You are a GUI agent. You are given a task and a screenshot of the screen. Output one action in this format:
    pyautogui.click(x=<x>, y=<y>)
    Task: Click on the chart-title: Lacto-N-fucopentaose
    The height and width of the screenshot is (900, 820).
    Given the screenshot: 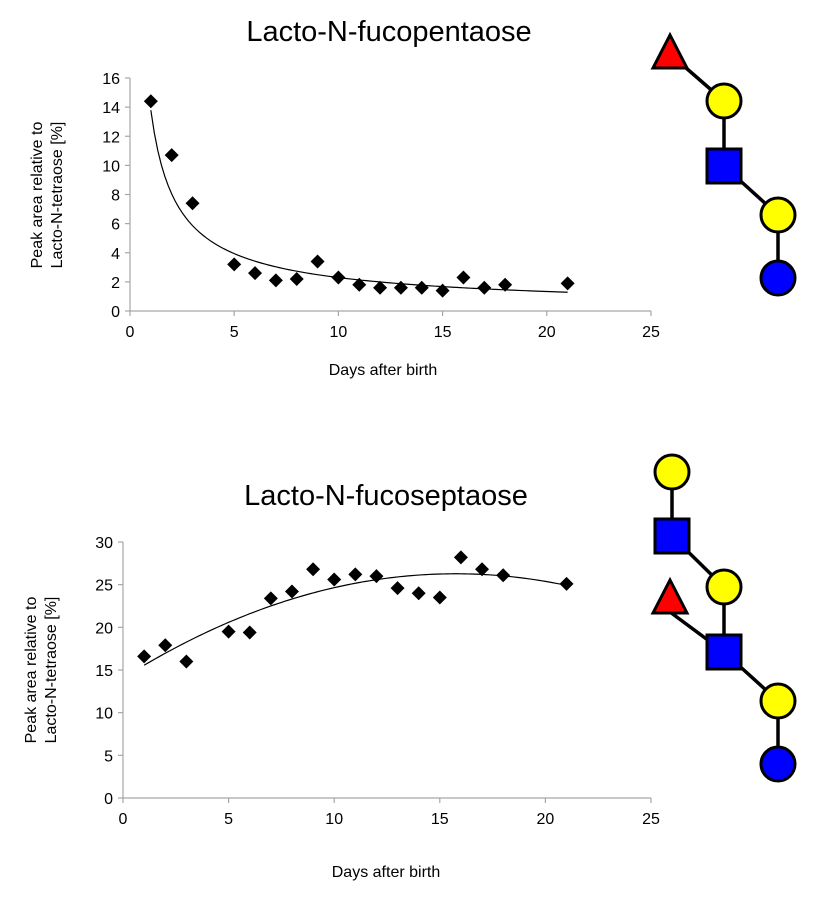 What is the action you would take?
    pyautogui.click(x=388, y=32)
    